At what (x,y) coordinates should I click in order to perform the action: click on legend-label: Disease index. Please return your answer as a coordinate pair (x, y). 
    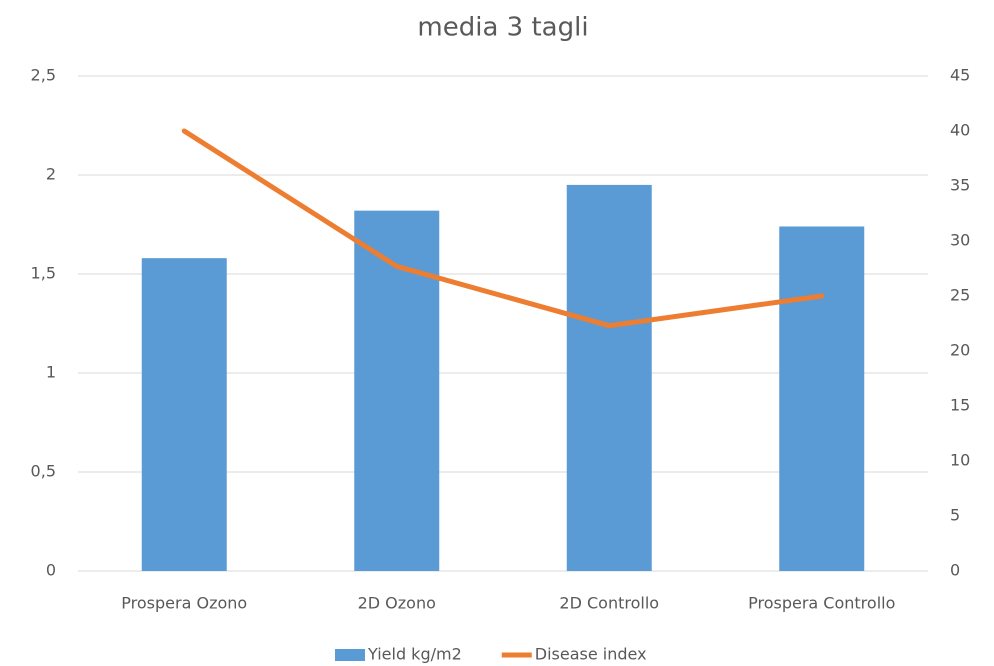
    Looking at the image, I should click on (591, 654).